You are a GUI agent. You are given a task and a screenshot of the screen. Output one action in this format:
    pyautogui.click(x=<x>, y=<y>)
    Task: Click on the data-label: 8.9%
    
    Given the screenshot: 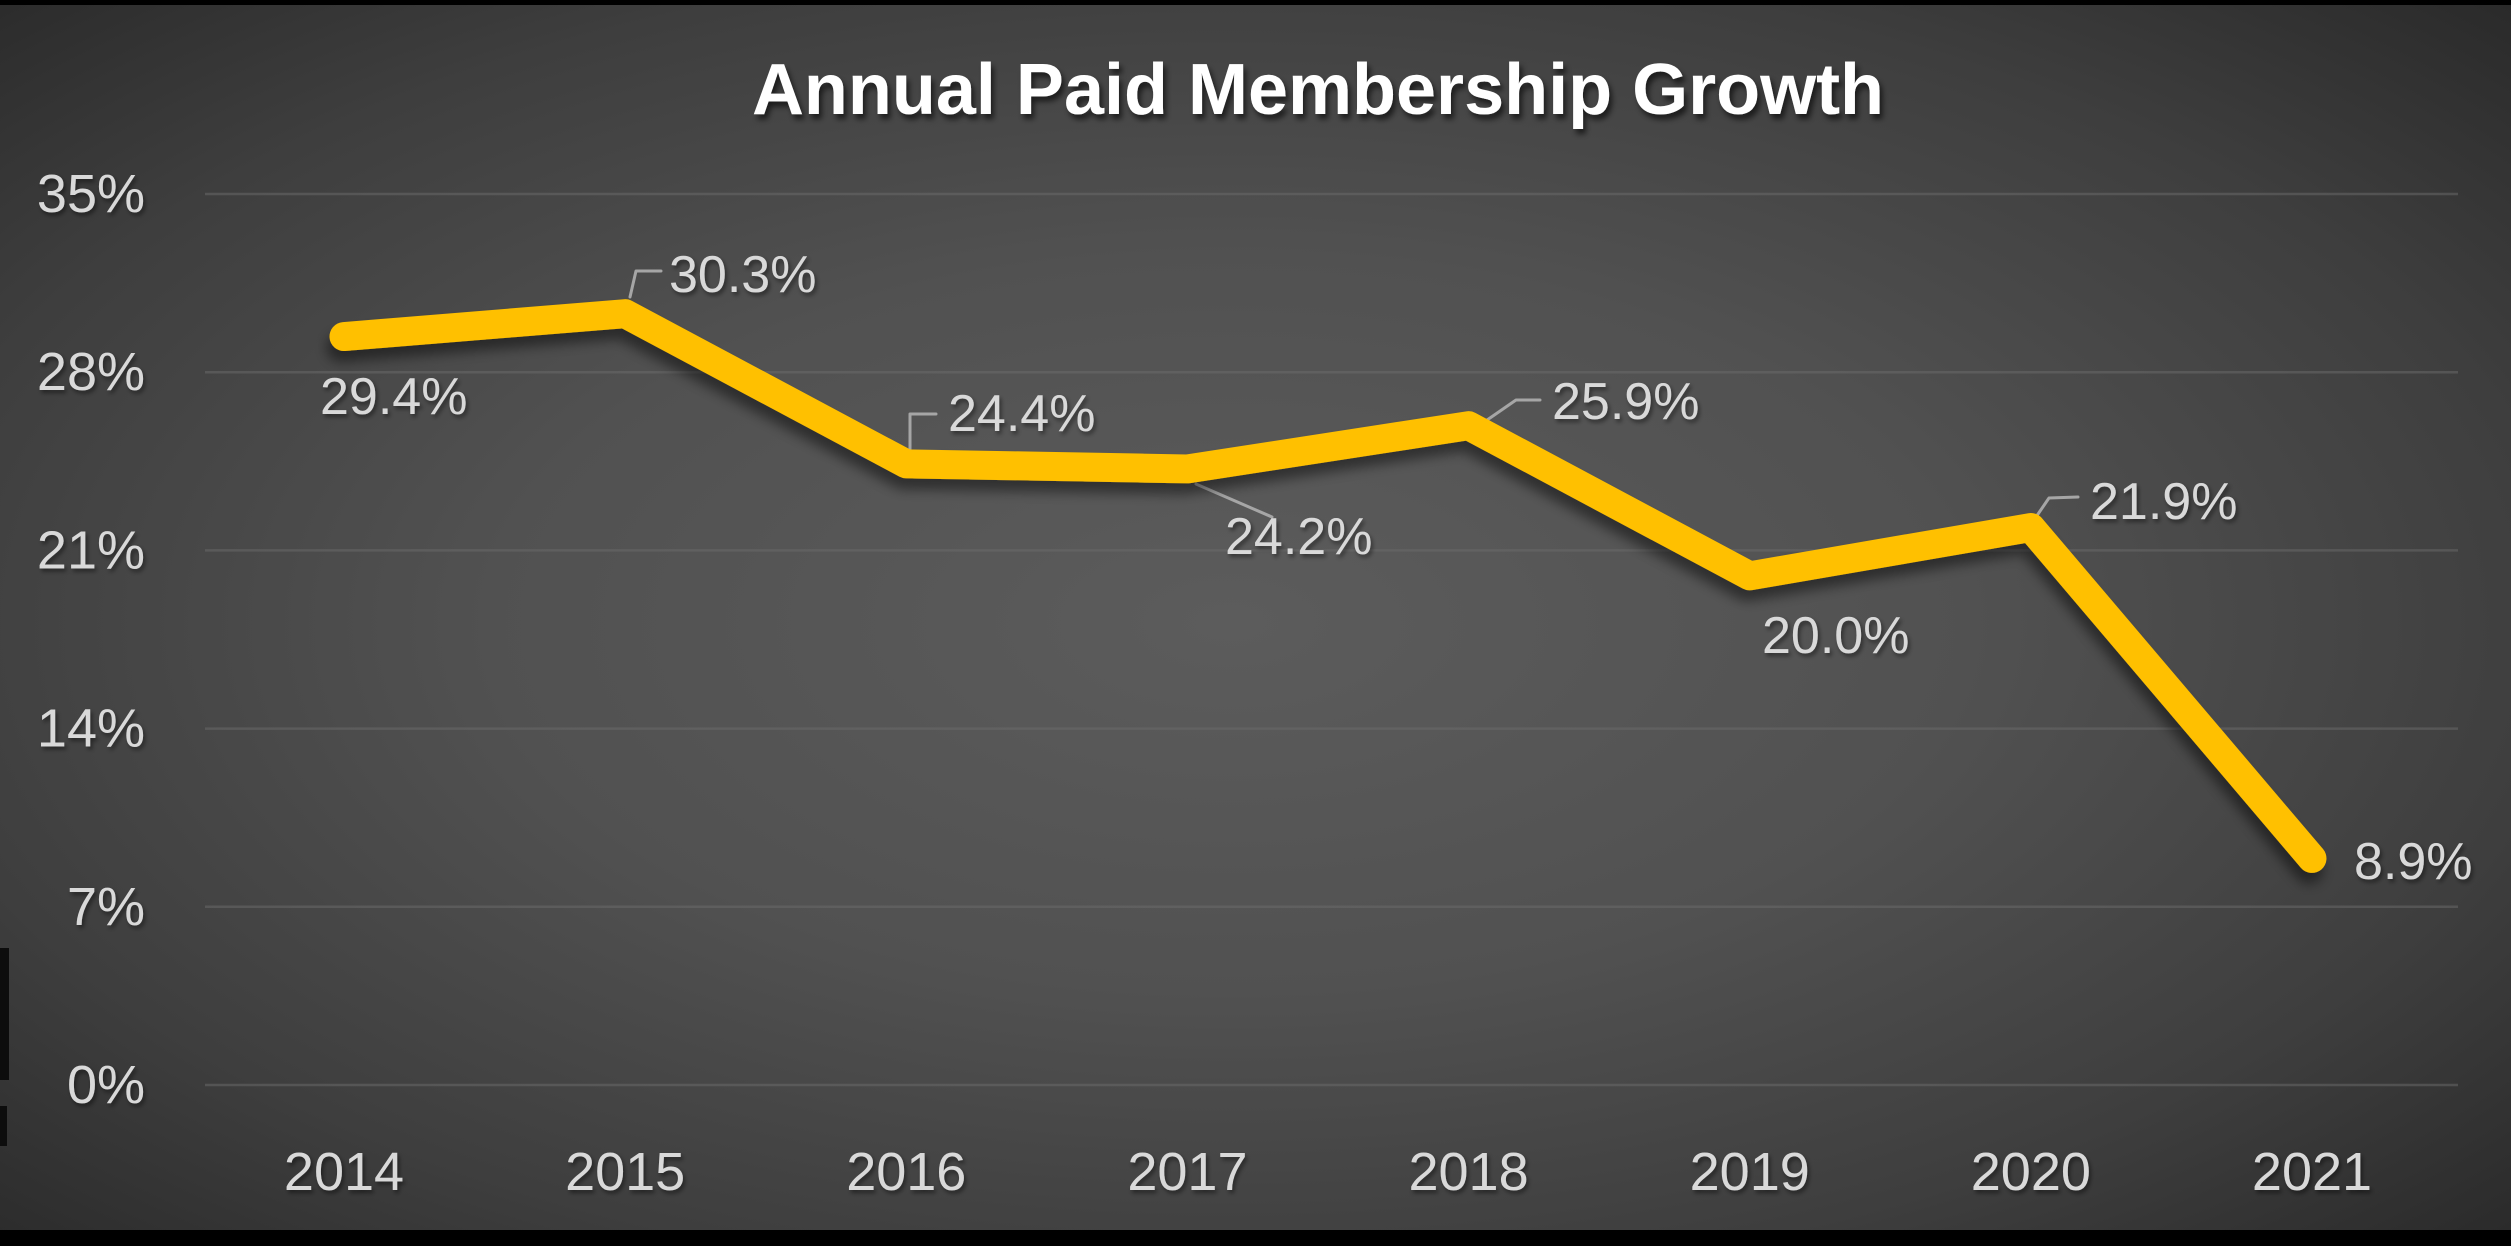 What is the action you would take?
    pyautogui.click(x=2413, y=862)
    